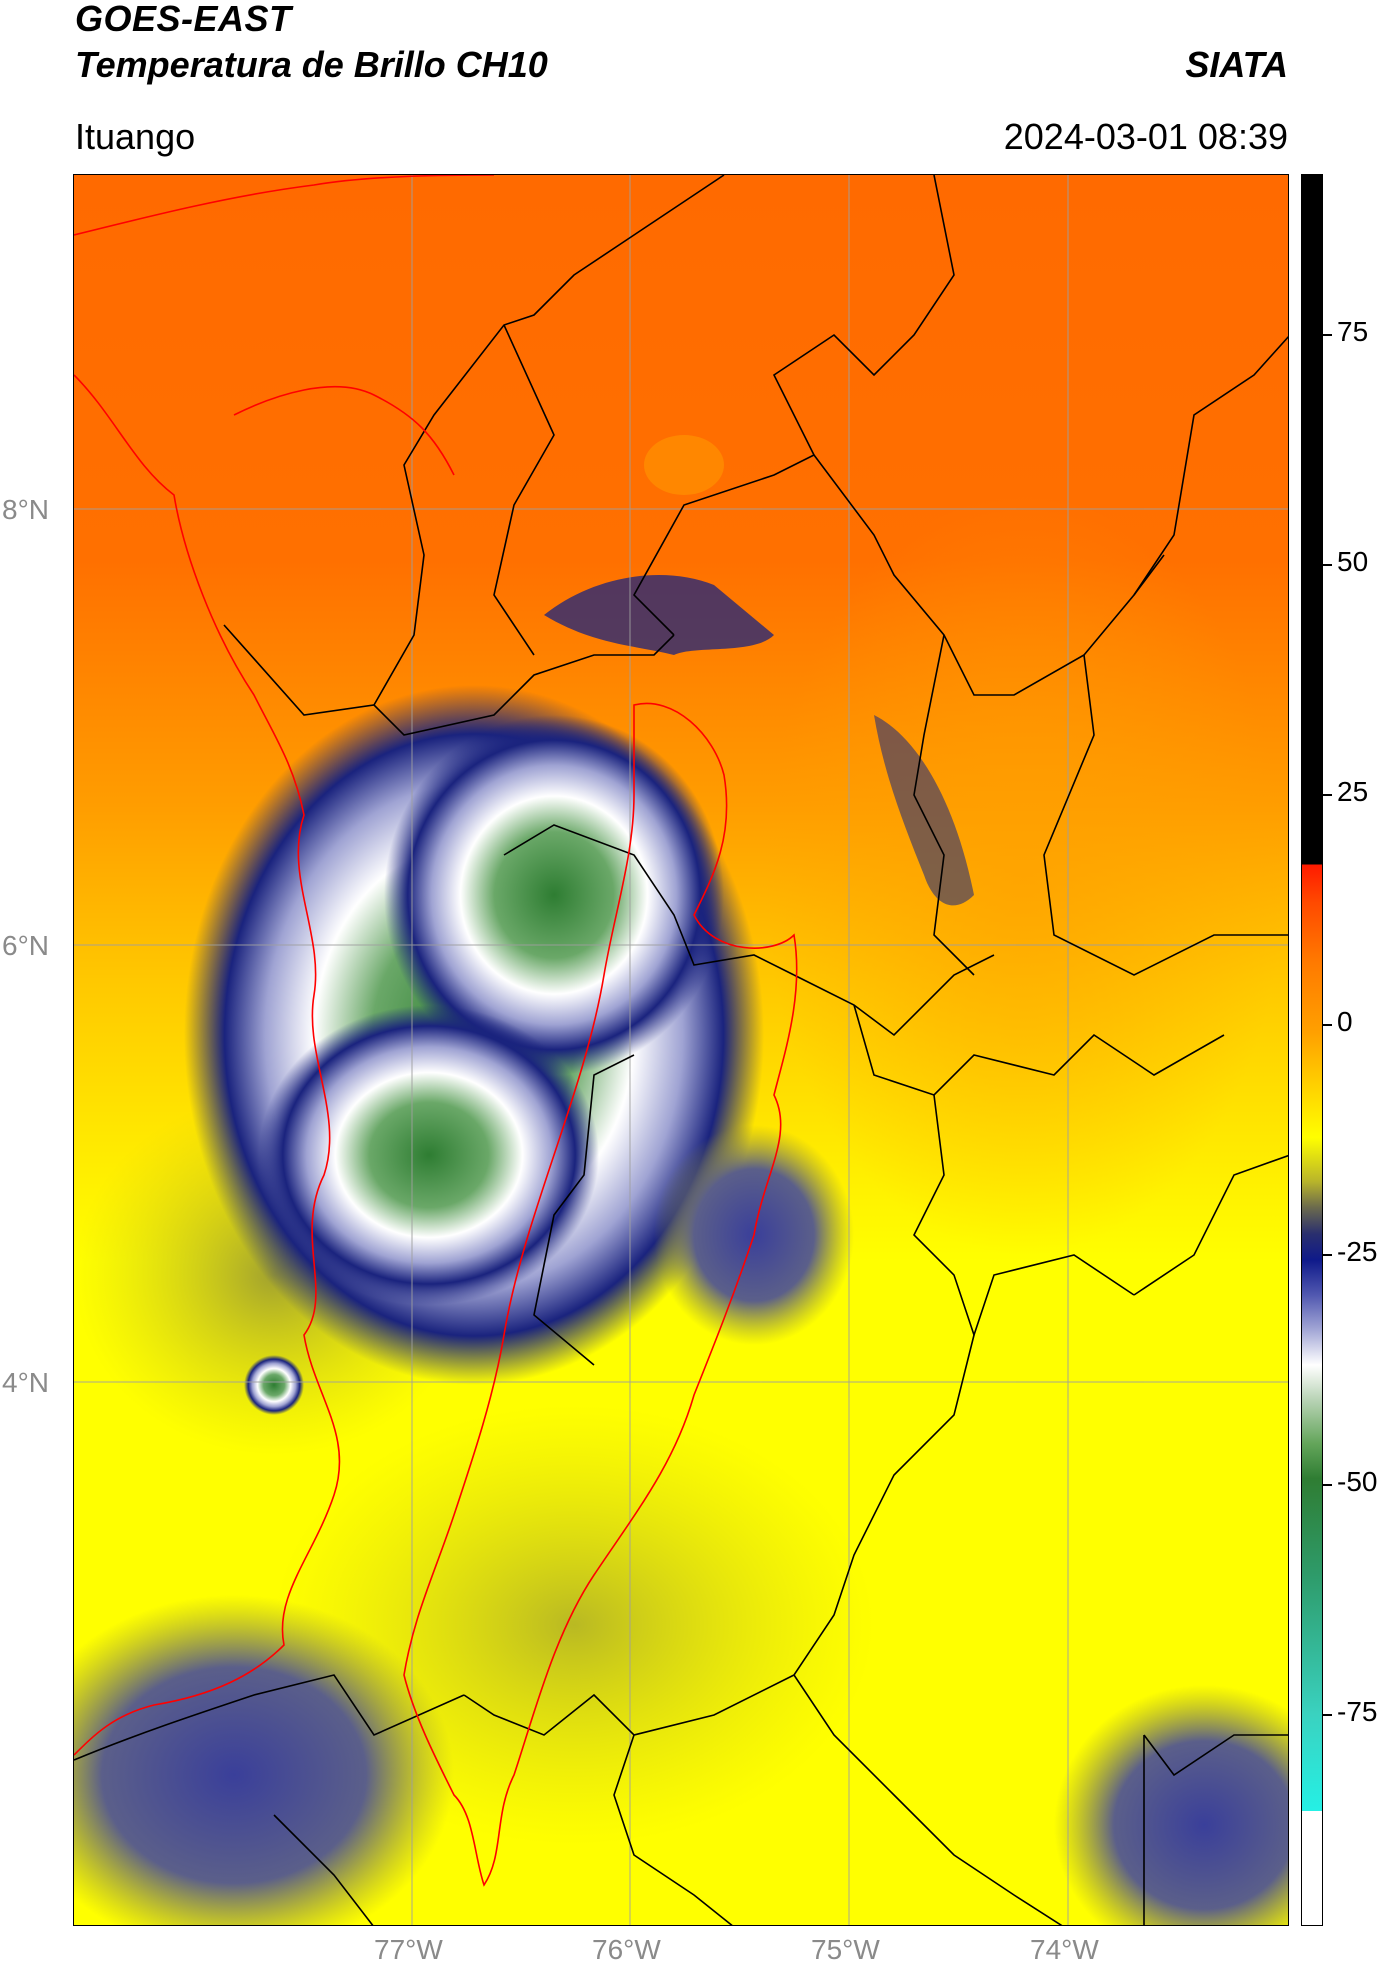 Image resolution: width=1384 pixels, height=1981 pixels. I want to click on map-subtitle: Temperatura de Brillo CH10, so click(311, 64).